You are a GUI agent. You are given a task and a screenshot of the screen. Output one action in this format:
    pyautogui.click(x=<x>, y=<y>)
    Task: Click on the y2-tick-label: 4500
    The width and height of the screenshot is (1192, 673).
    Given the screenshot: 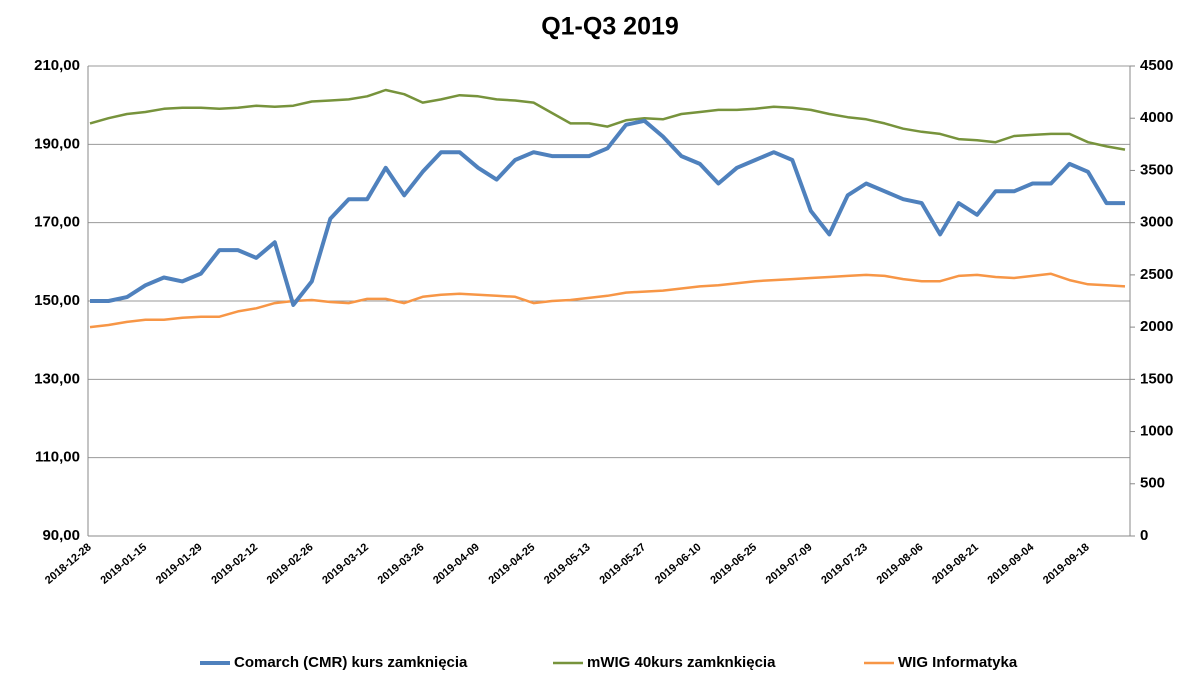 What is the action you would take?
    pyautogui.click(x=1156, y=65)
    